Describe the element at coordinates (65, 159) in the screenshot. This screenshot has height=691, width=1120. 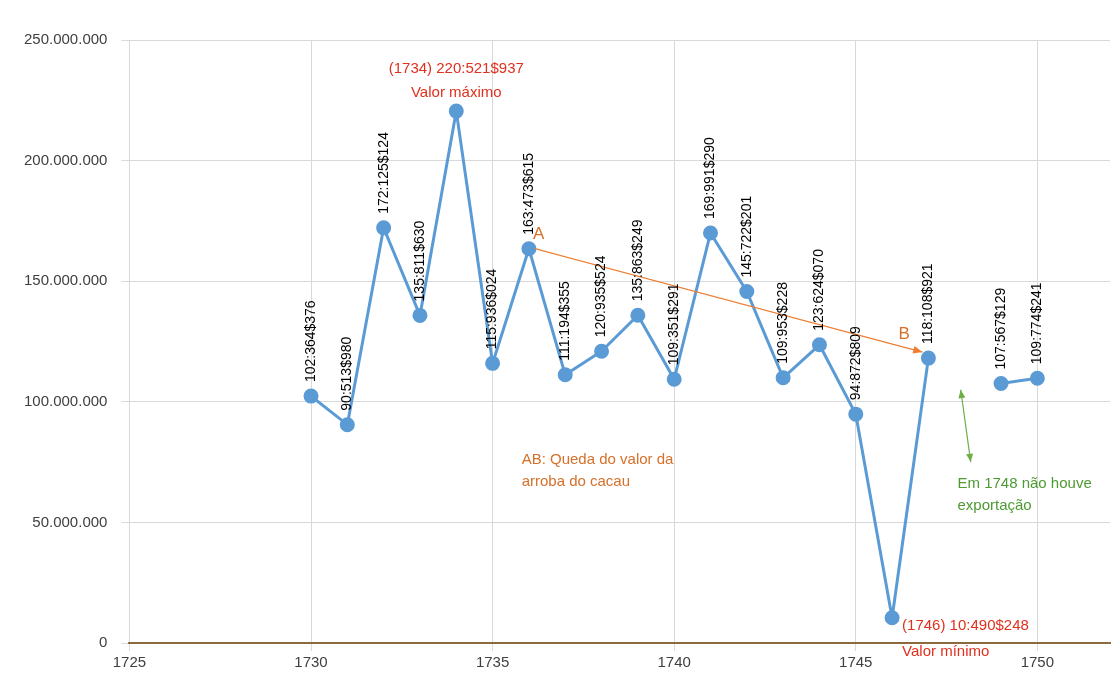
I see `y-tick-label: 200.000.000` at that location.